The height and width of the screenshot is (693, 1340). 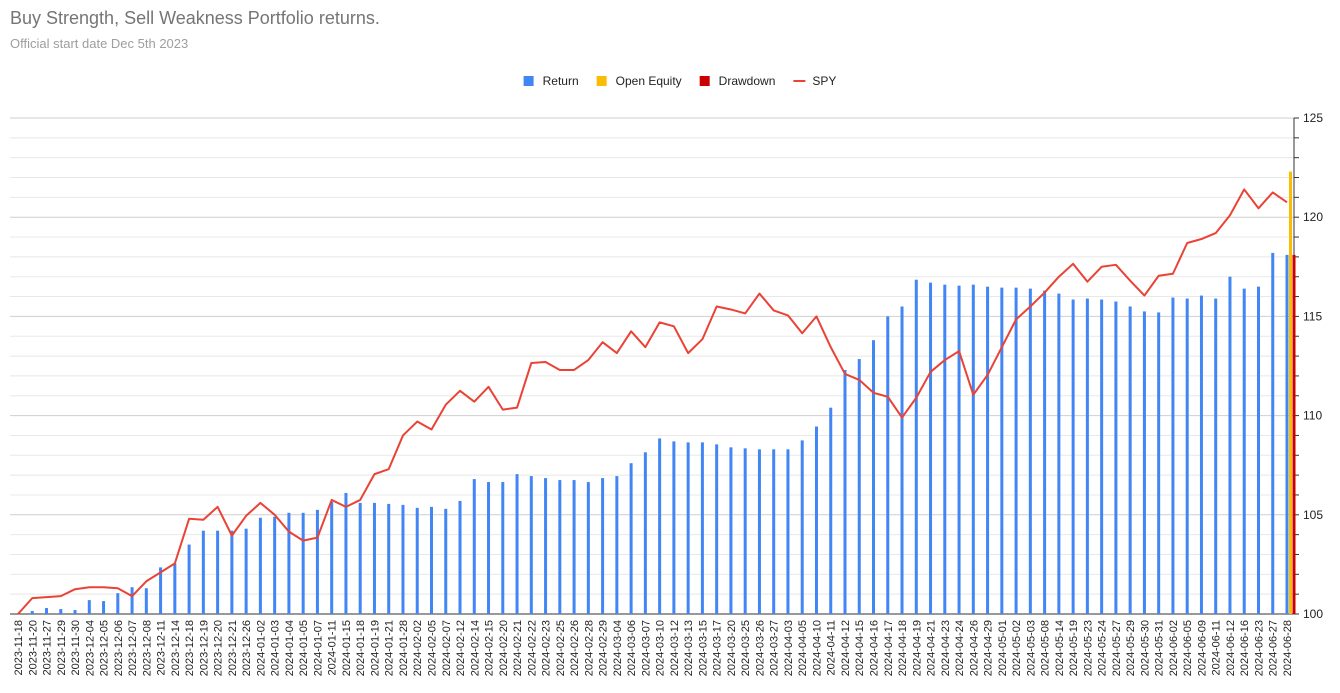 I want to click on x-tick-label: 2023-12-19, so click(x=204, y=648).